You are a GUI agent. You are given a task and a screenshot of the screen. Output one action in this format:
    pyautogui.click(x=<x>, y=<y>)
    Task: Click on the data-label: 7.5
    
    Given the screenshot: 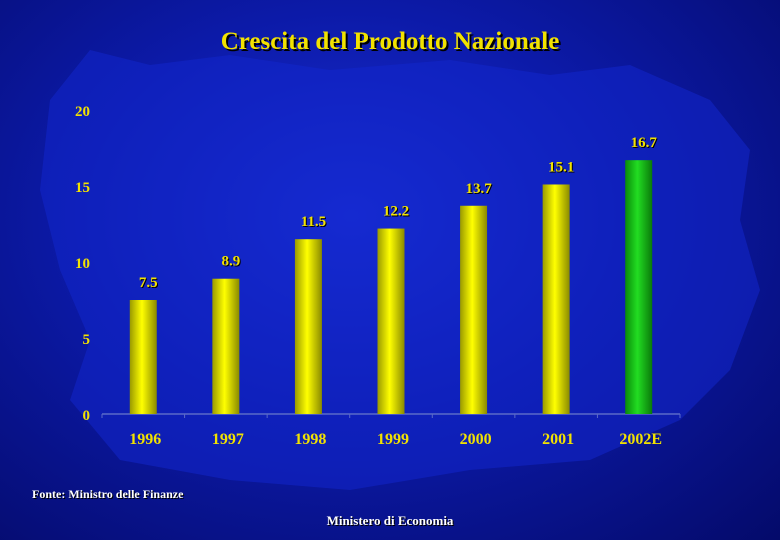 What is the action you would take?
    pyautogui.click(x=148, y=283)
    